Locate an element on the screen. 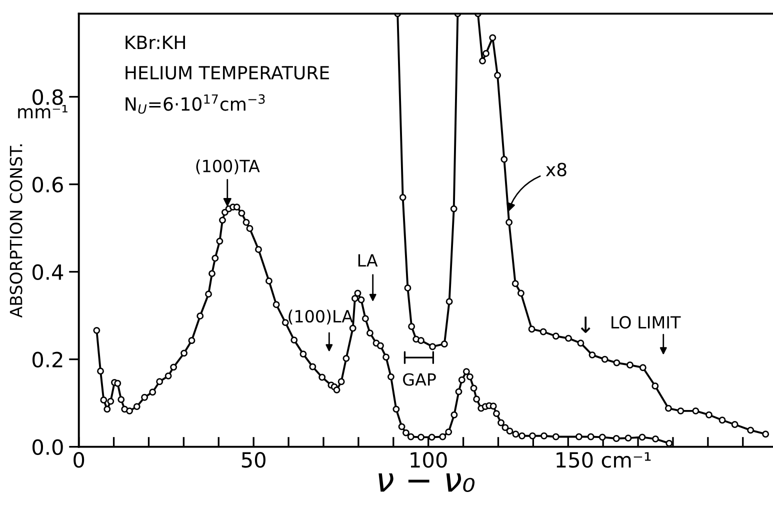 The width and height of the screenshot is (773, 506). y-tick-label: 0.2 is located at coordinates (47, 360).